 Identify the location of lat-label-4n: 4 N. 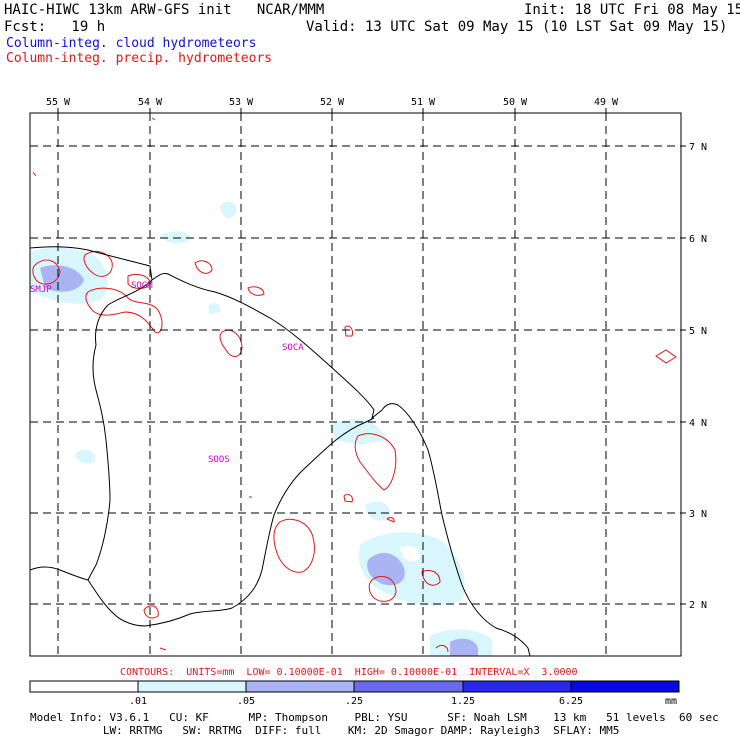
(698, 423).